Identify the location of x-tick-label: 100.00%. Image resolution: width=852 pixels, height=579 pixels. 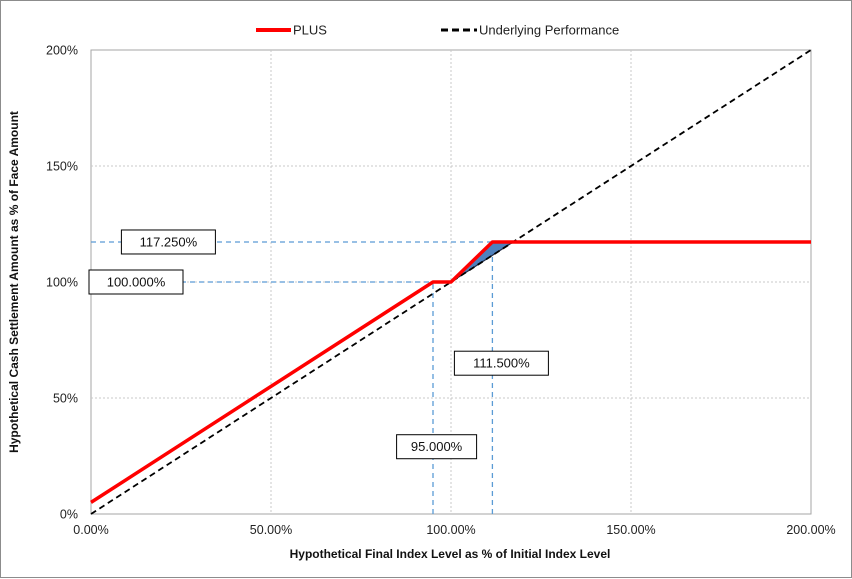
(450, 530).